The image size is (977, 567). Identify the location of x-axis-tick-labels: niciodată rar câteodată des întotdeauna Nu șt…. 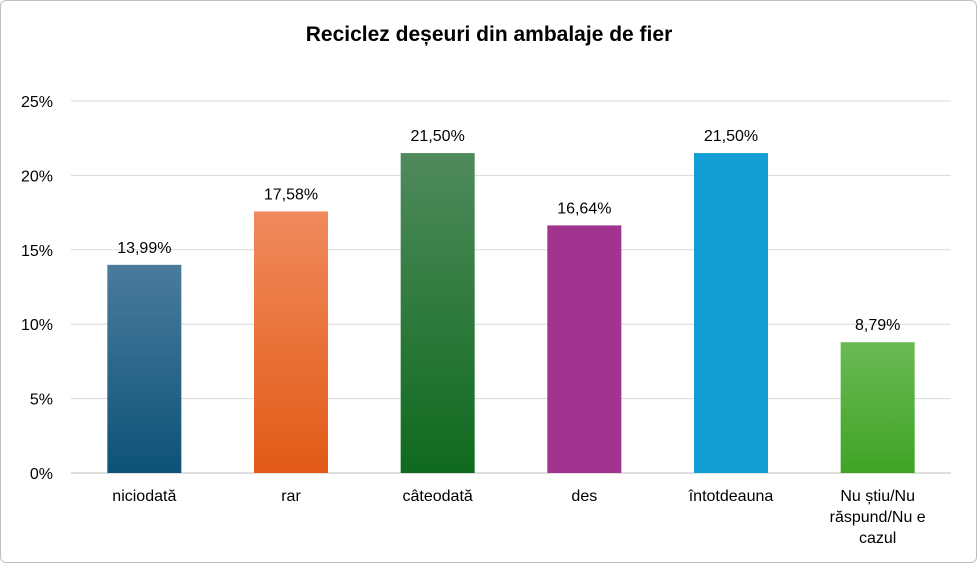
(518, 517).